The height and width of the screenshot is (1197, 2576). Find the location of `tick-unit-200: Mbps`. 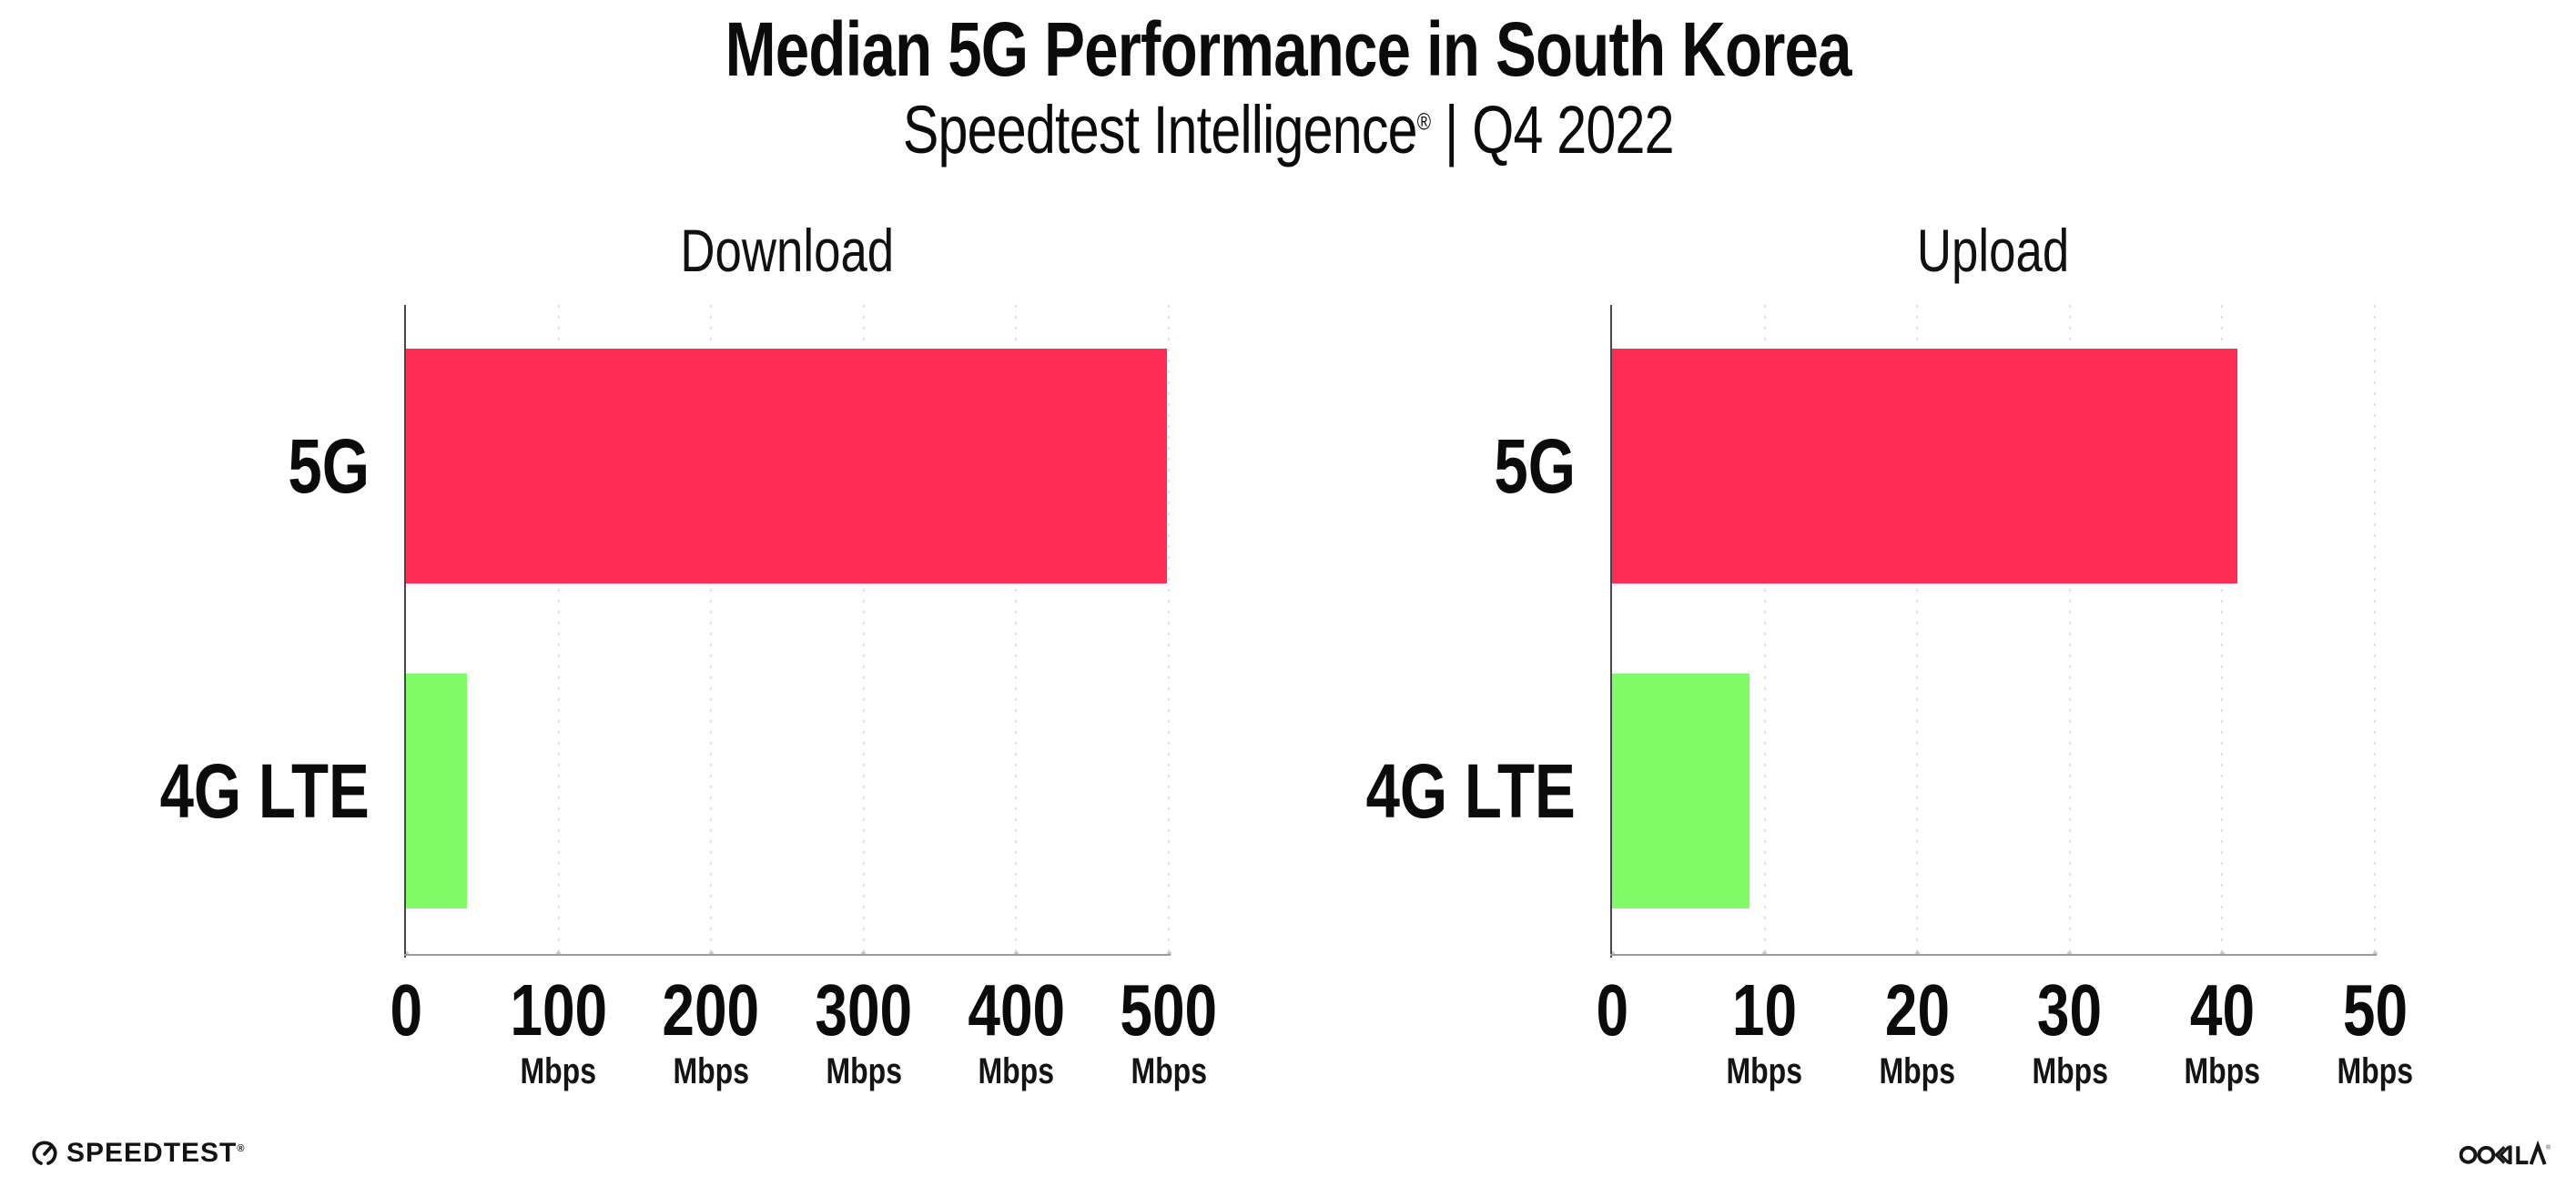

tick-unit-200: Mbps is located at coordinates (711, 1072).